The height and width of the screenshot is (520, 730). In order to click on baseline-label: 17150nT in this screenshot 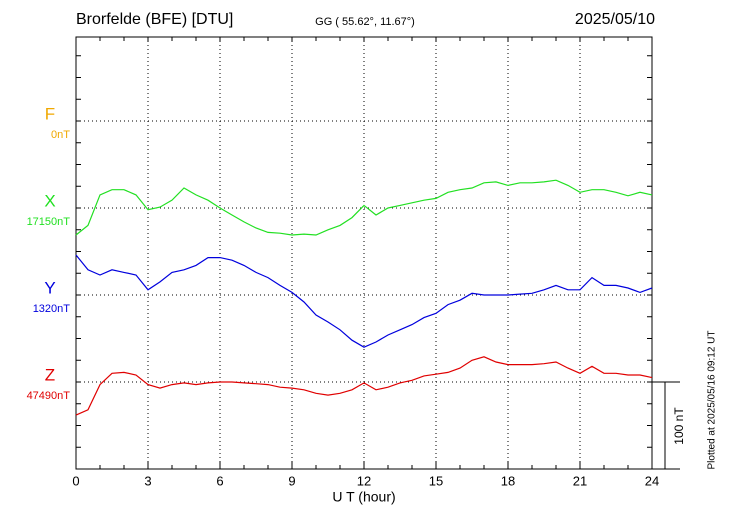, I will do `click(49, 222)`.